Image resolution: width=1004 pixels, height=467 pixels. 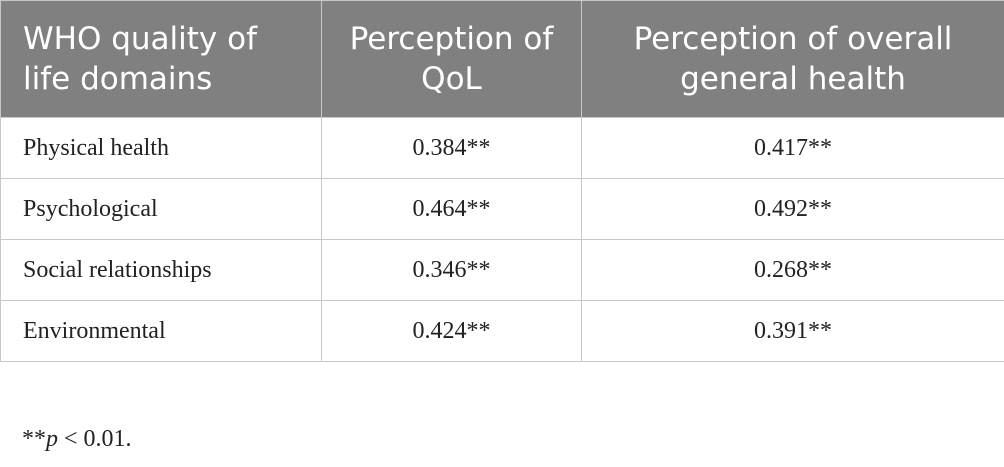 I want to click on value-cell: 0.384**, so click(x=451, y=148).